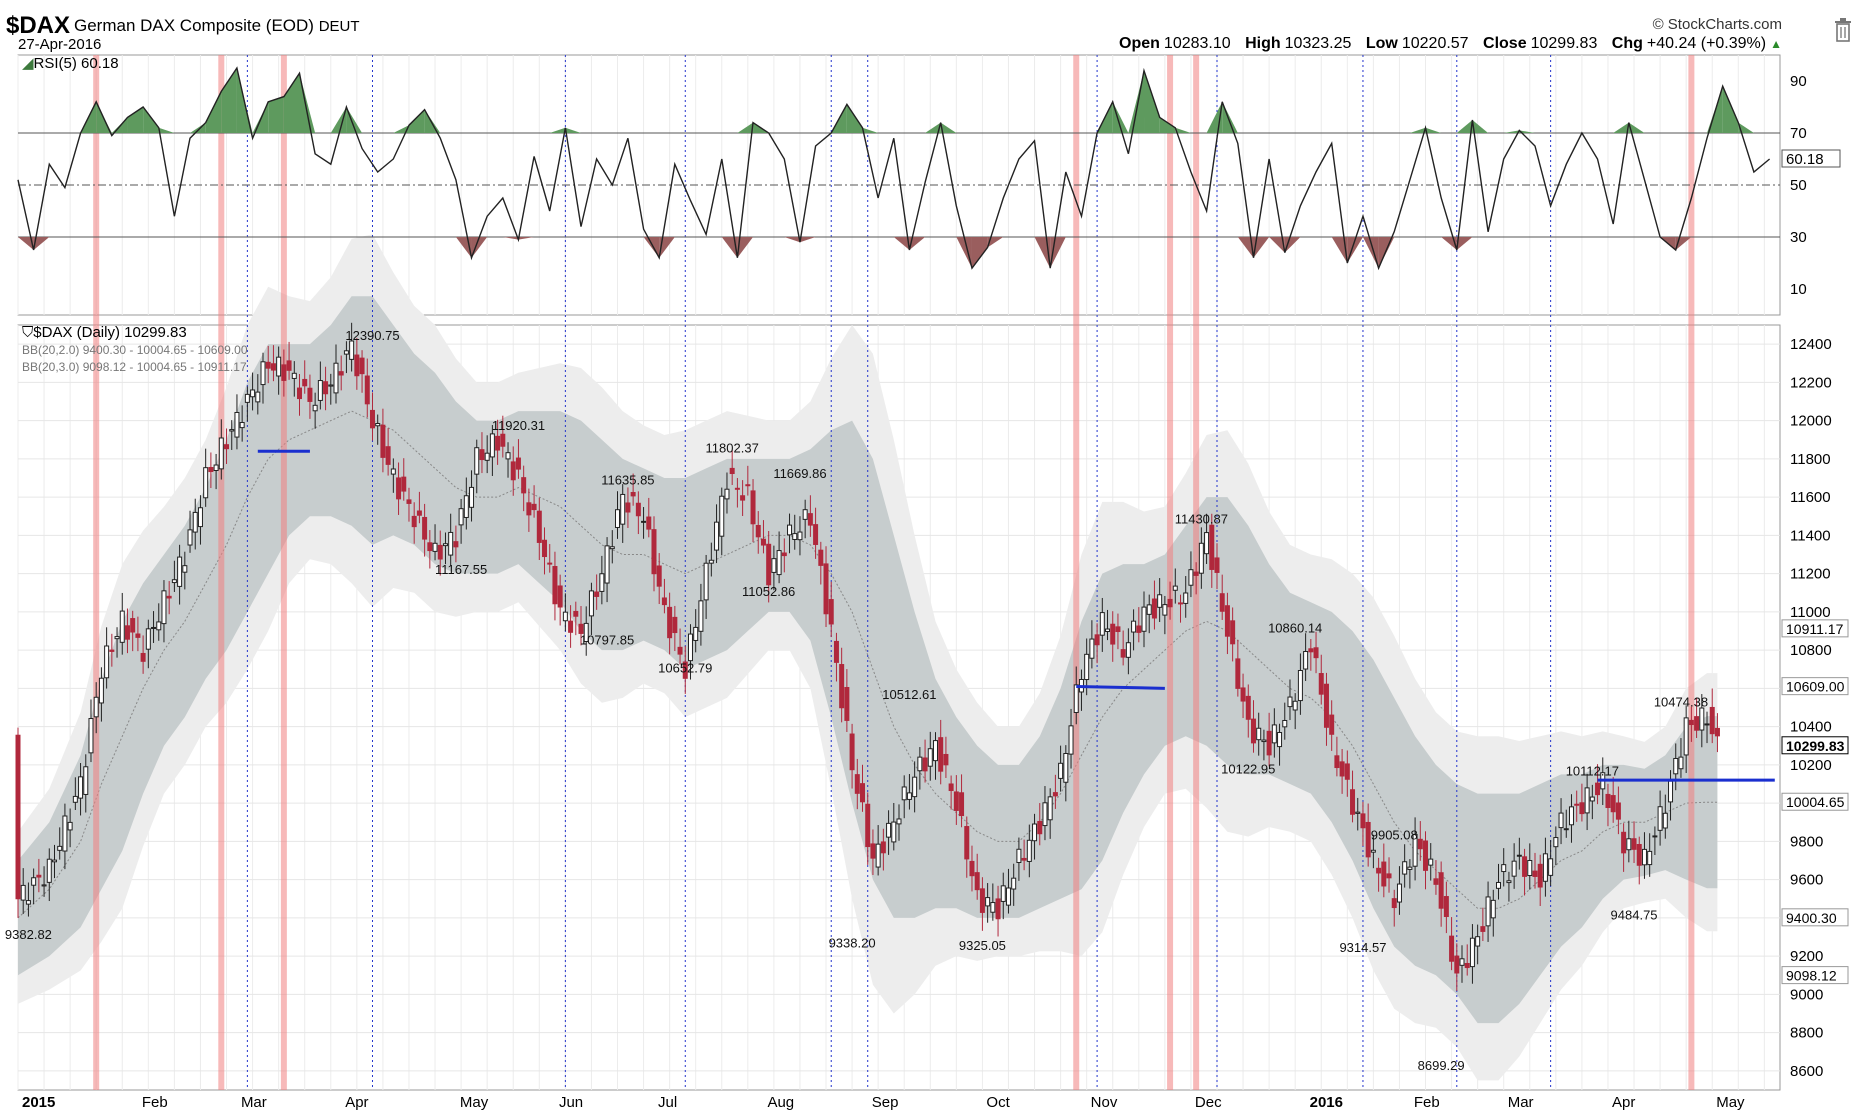 The width and height of the screenshot is (1866, 1112). What do you see at coordinates (1843, 30) in the screenshot?
I see `trash-icon` at bounding box center [1843, 30].